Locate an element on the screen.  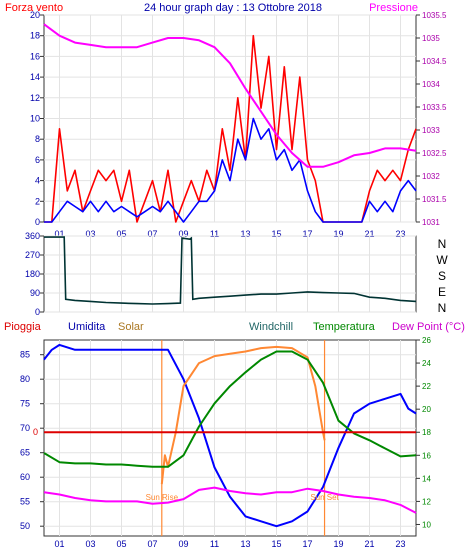
right-tick-label: 12 is located at coordinates (426, 501).